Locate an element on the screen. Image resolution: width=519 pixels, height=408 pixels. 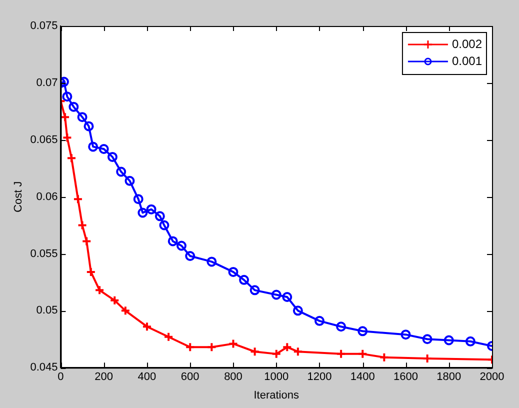
x-tick-label: 400 is located at coordinates (147, 377).